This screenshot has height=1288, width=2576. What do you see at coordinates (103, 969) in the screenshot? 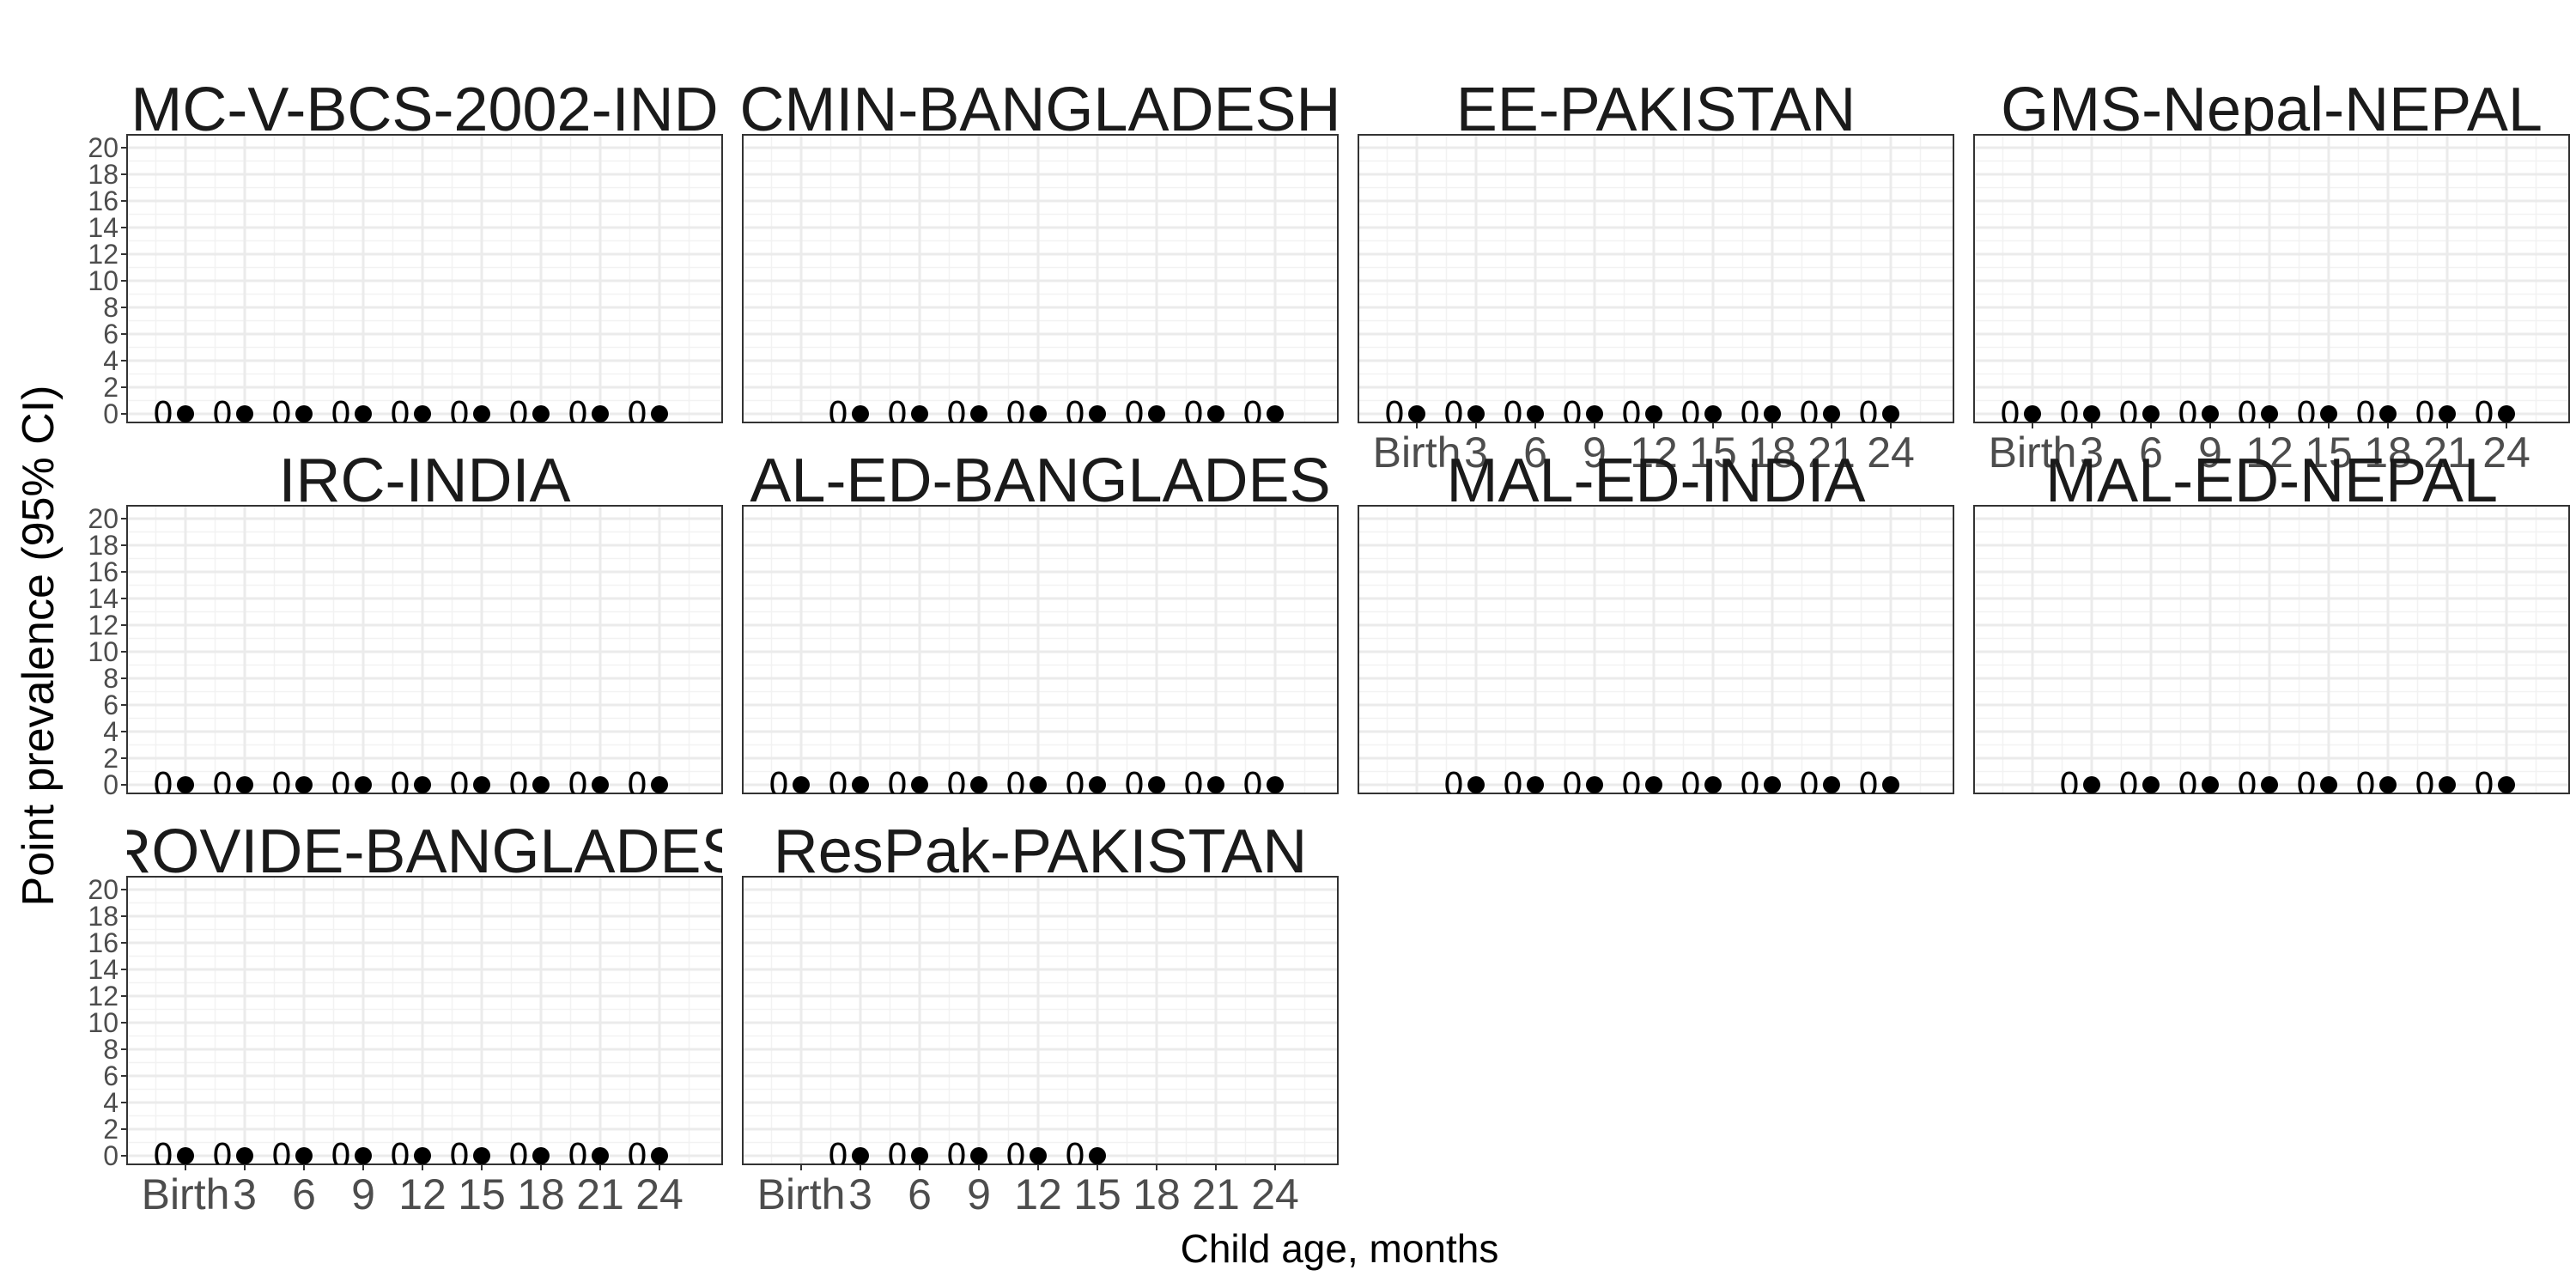
I see `y-tick-label: 14` at bounding box center [103, 969].